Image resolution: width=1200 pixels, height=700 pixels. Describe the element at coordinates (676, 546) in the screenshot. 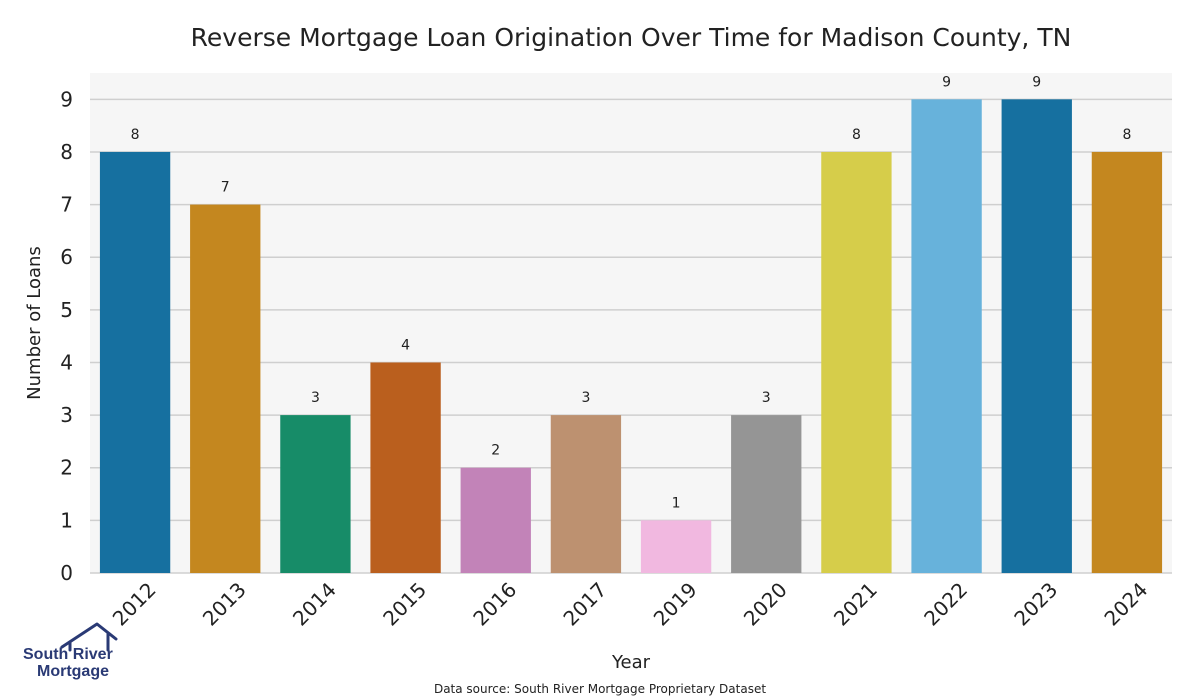

I see `bar-2019` at that location.